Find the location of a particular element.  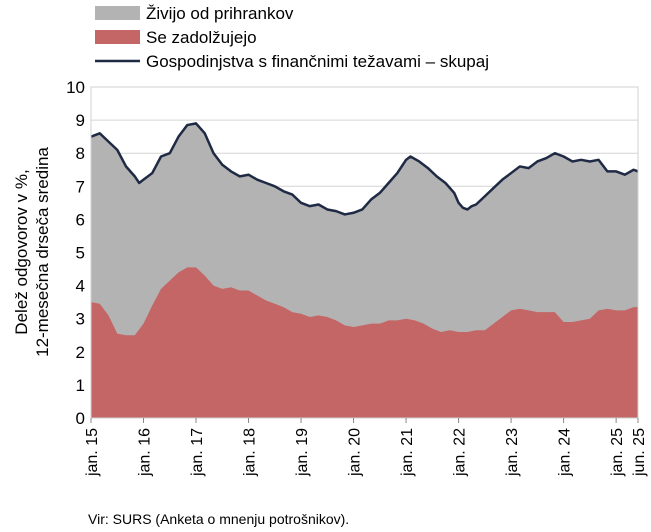

x-tick-label-2: jan. 17 is located at coordinates (197, 452).